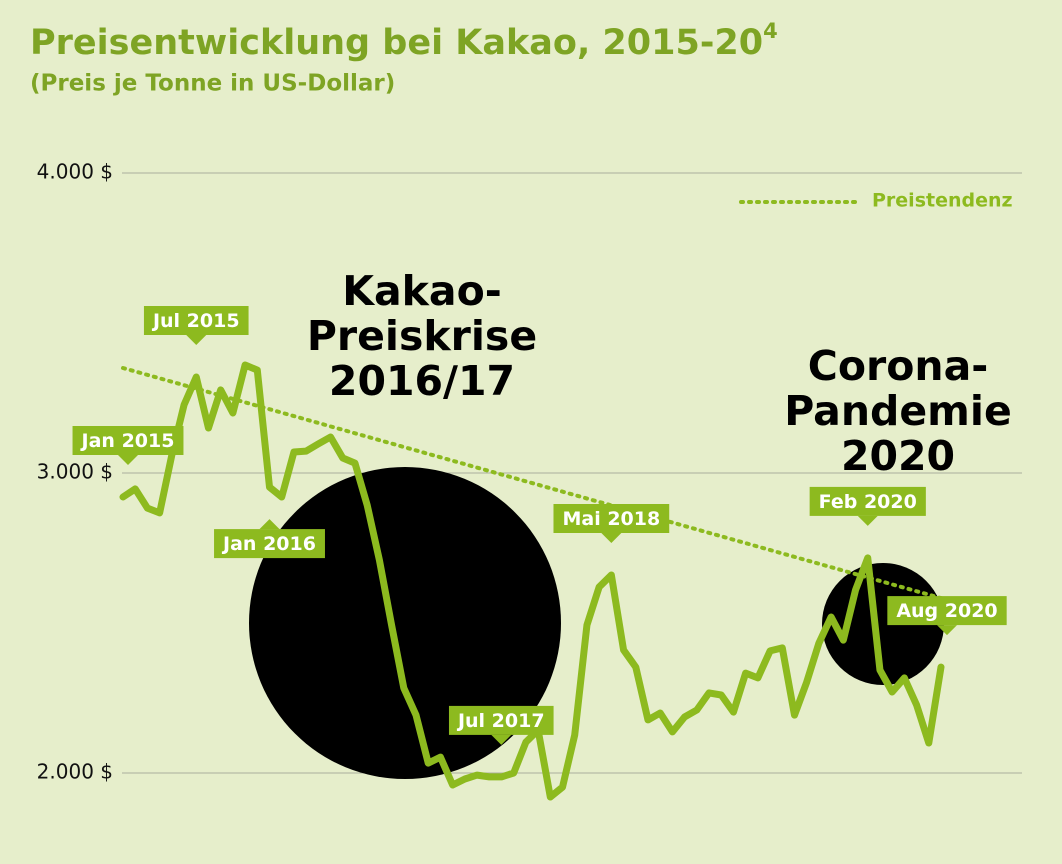 This screenshot has height=864, width=1062. What do you see at coordinates (396, 43) in the screenshot?
I see `title-text: Preisentwicklung bei Kakao, 2015-20` at bounding box center [396, 43].